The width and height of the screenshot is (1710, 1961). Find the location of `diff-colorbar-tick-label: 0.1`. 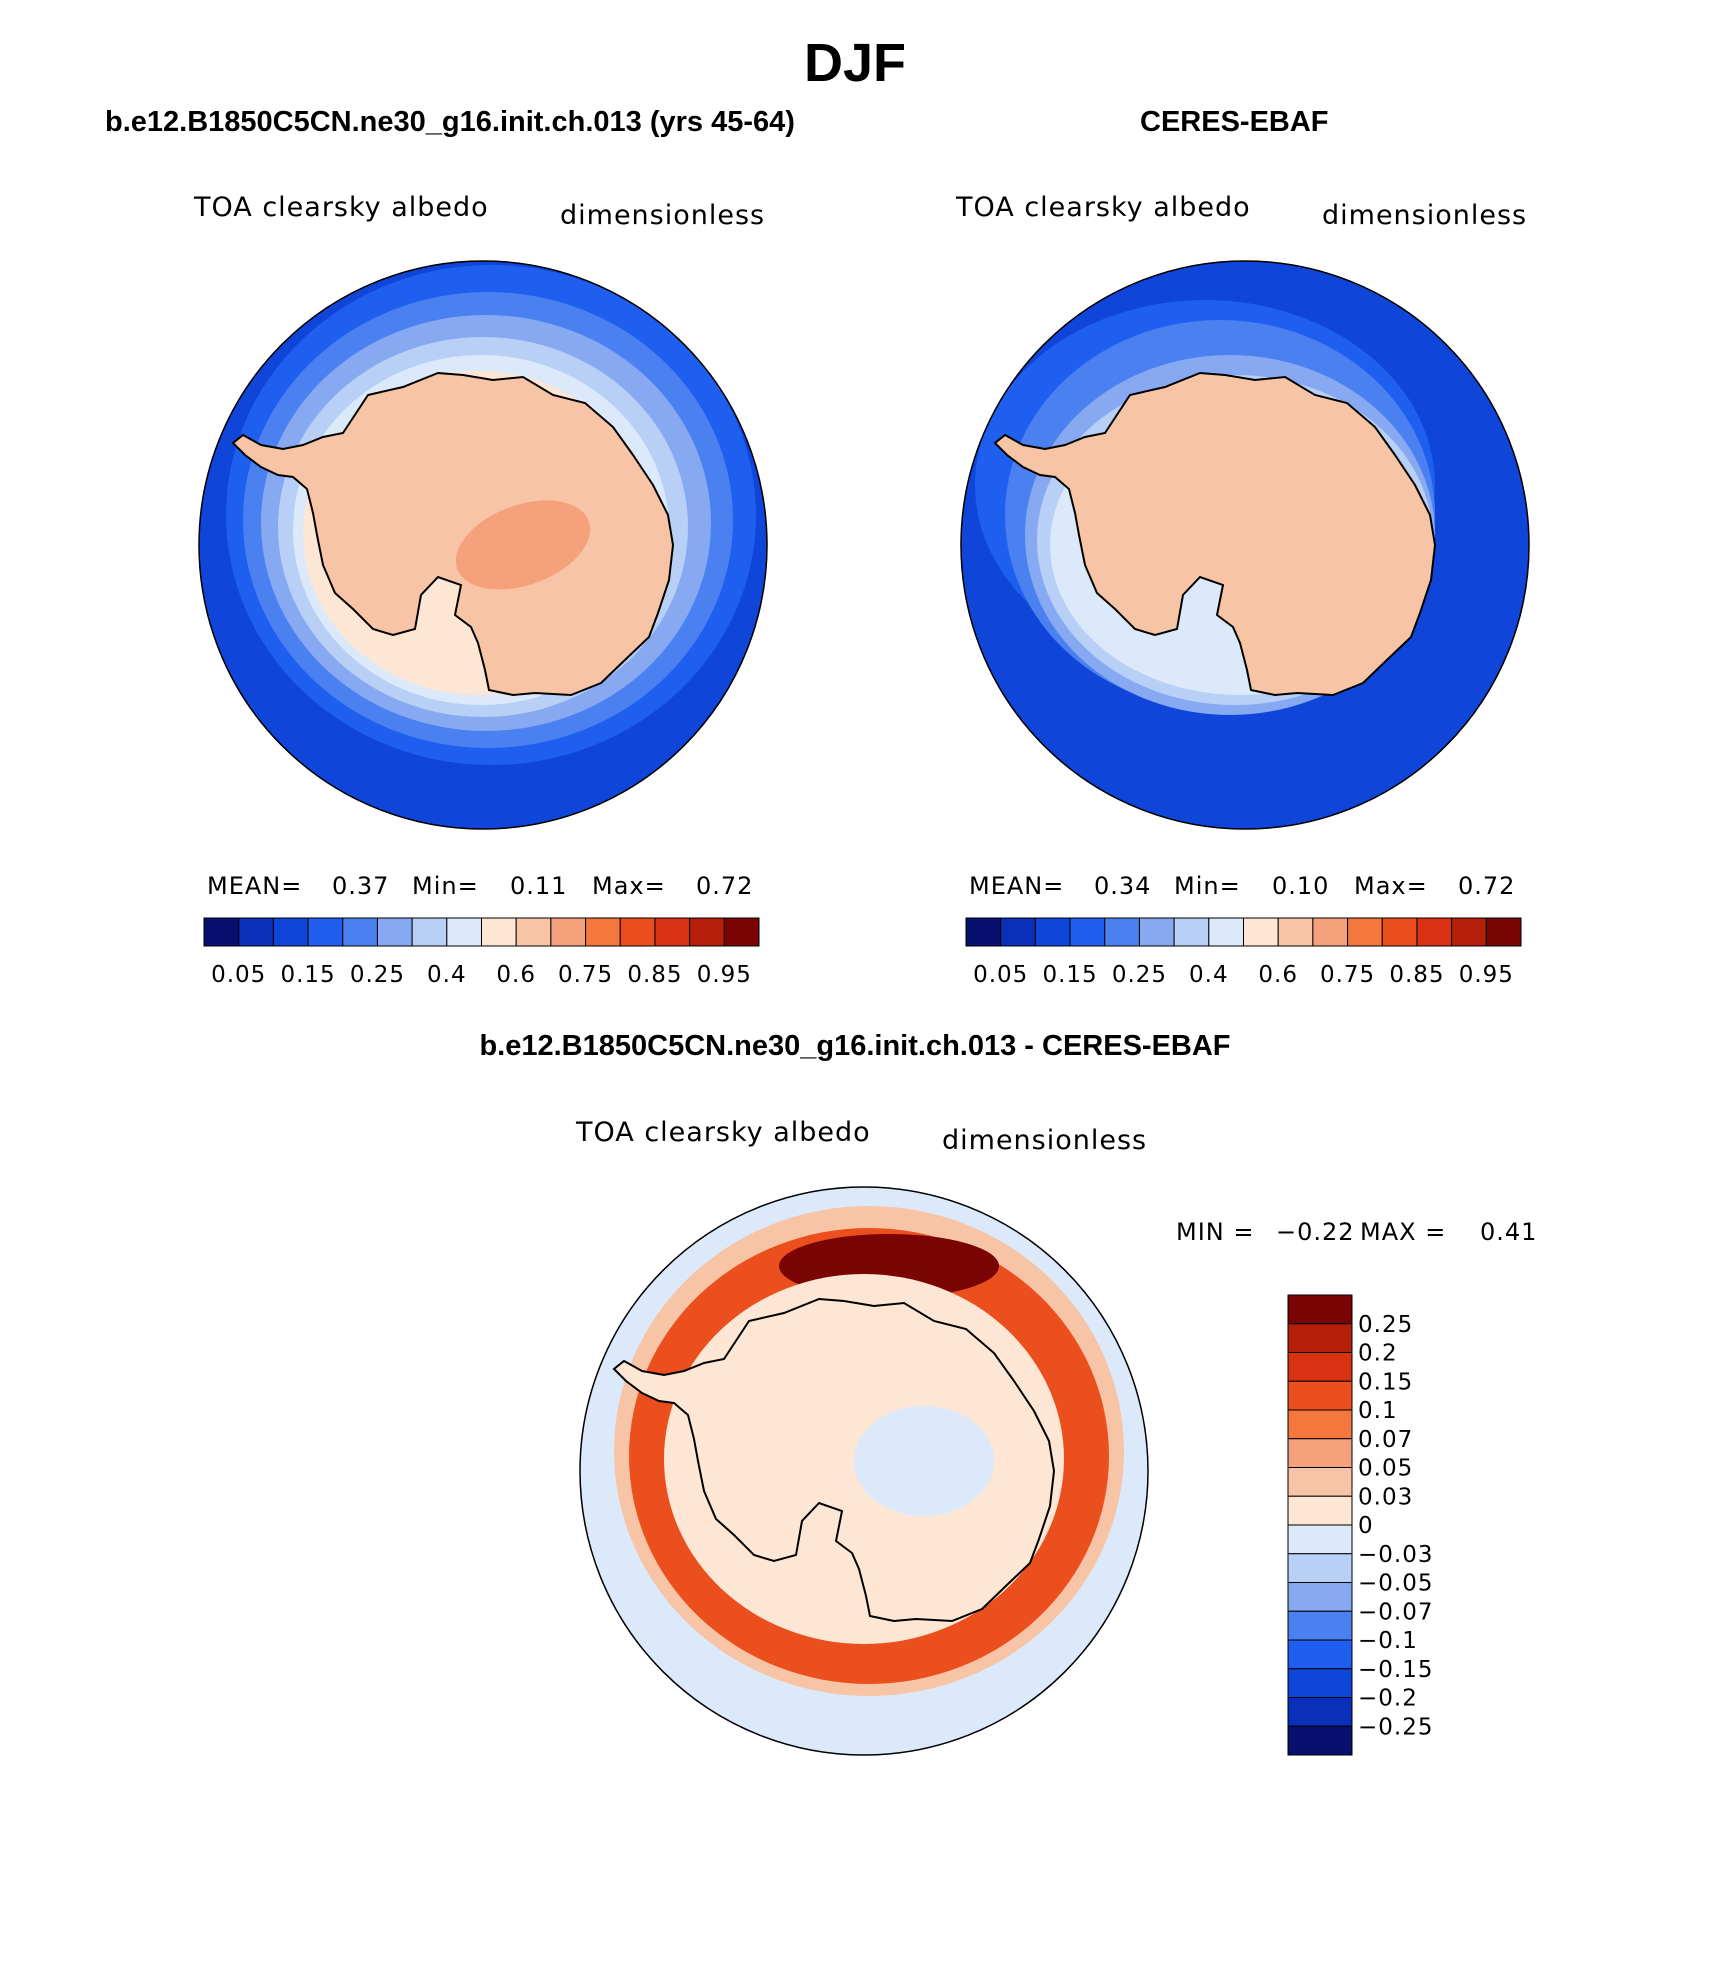

diff-colorbar-tick-label: 0.1 is located at coordinates (1378, 1411).